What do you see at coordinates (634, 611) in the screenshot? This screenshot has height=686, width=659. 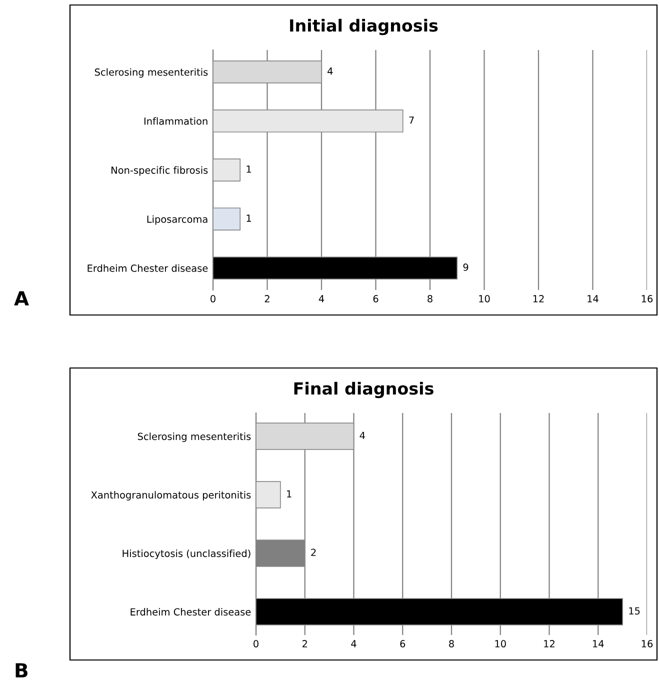 I see `data-label: 15` at bounding box center [634, 611].